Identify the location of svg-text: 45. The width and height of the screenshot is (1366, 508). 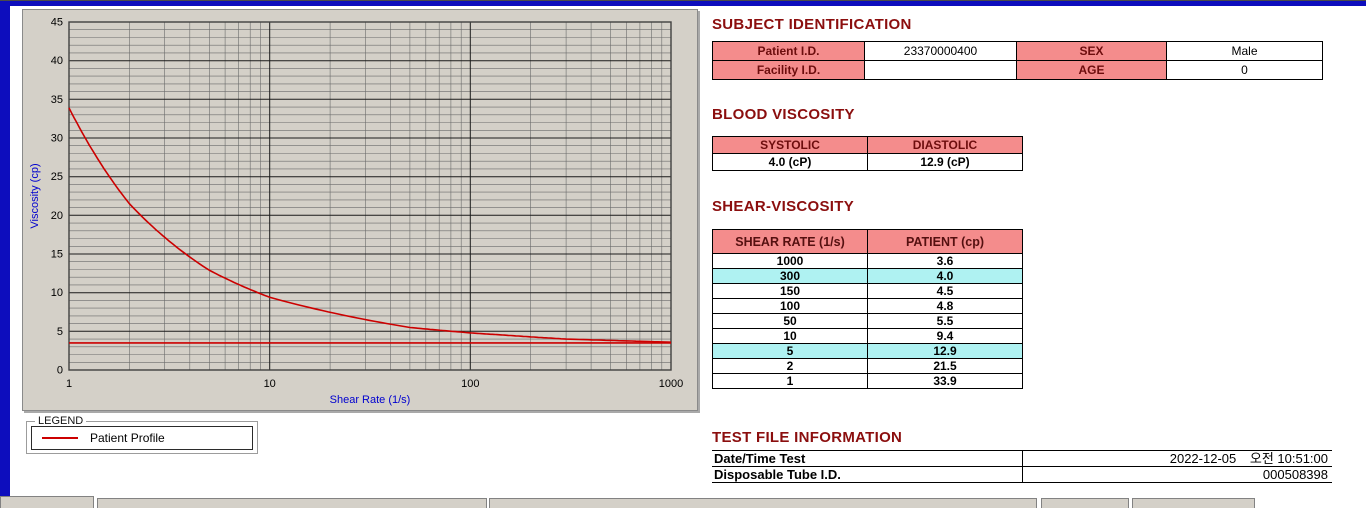
(57, 23).